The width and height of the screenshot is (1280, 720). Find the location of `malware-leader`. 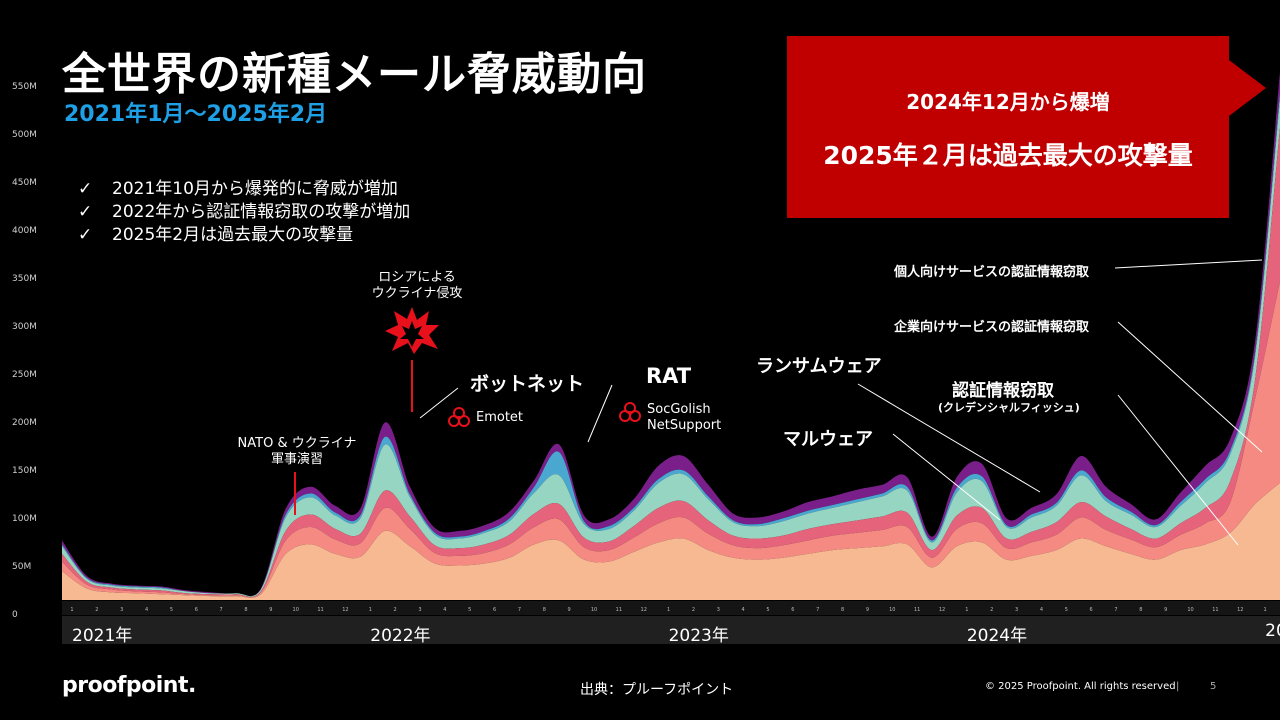

malware-leader is located at coordinates (946, 477).